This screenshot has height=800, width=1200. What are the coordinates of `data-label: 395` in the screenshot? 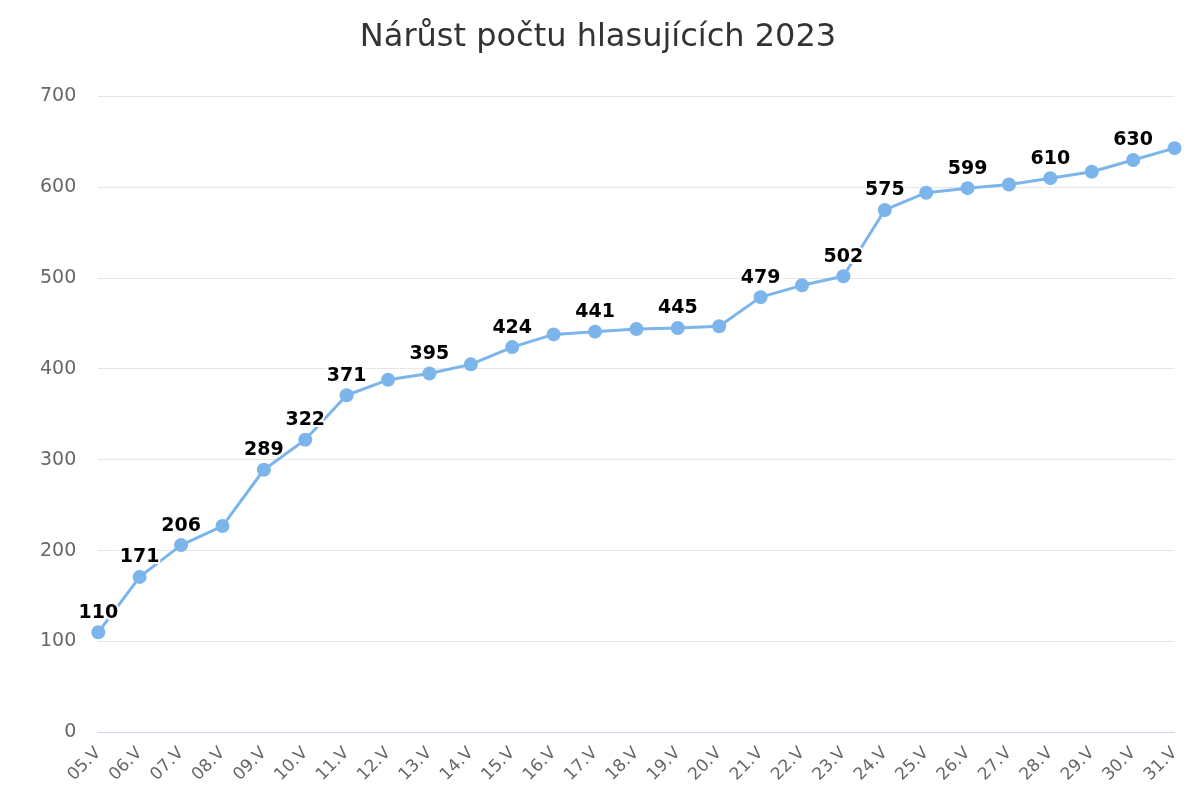 It's located at (429, 351).